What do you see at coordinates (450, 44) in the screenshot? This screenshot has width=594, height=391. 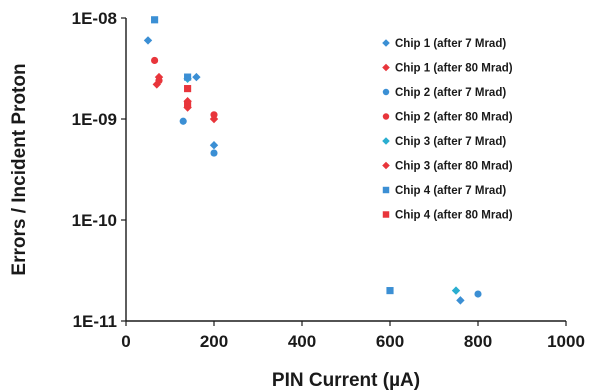 I see `legend-label: Chip 1 (after 7 Mrad)` at bounding box center [450, 44].